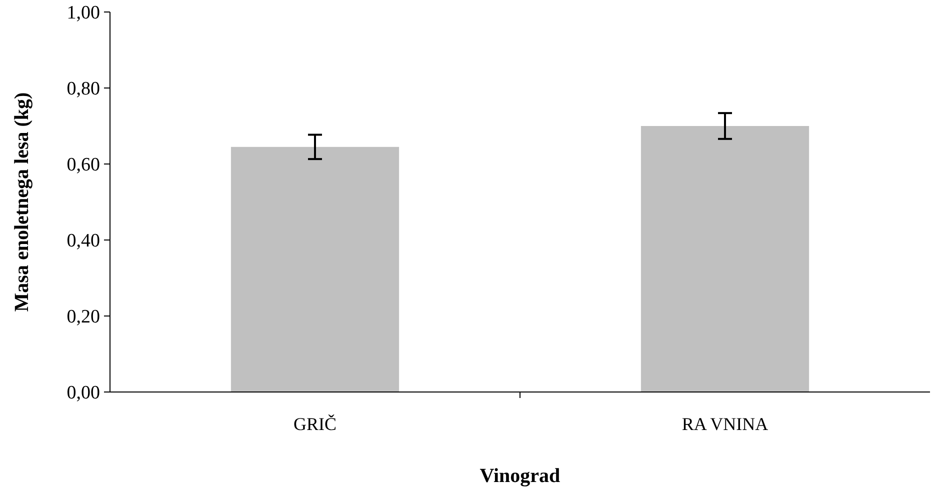 This screenshot has width=947, height=493. I want to click on y-tick-label: 0,40, so click(83, 241).